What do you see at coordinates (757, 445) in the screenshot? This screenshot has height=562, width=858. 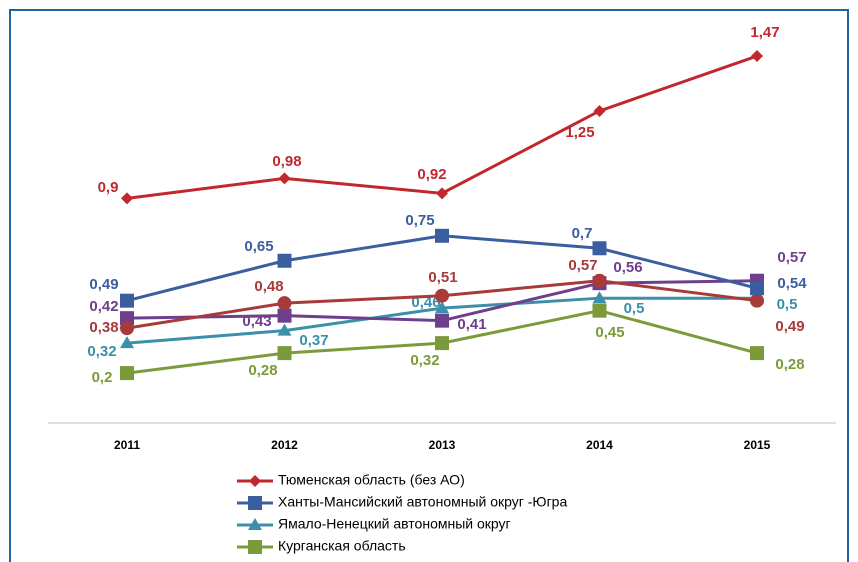 I see `x-tick-label: 2015` at bounding box center [757, 445].